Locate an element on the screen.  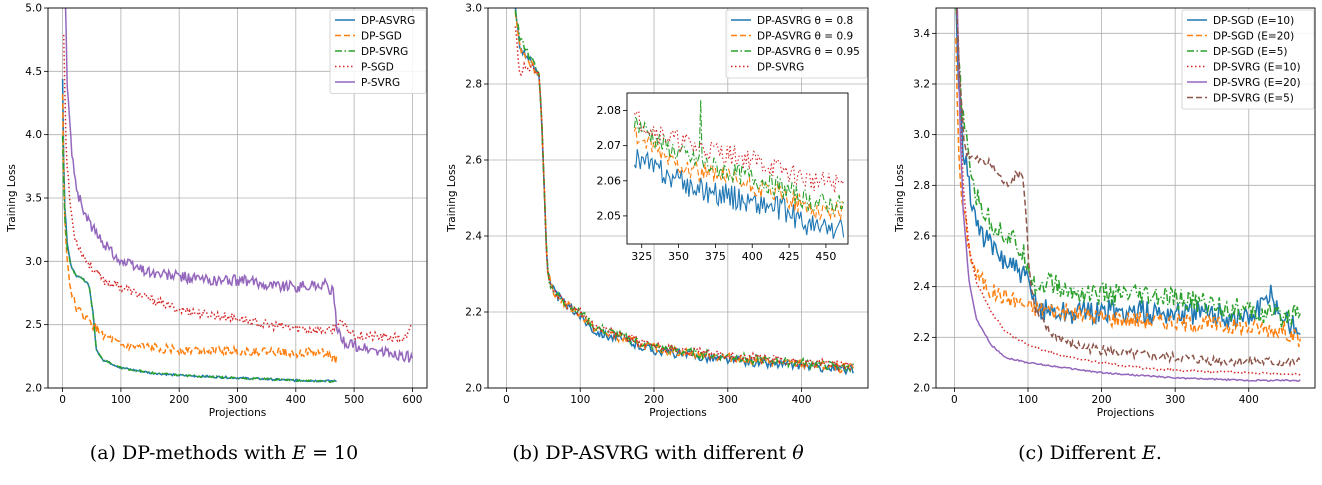
caption-a-math: E is located at coordinates (299, 453).